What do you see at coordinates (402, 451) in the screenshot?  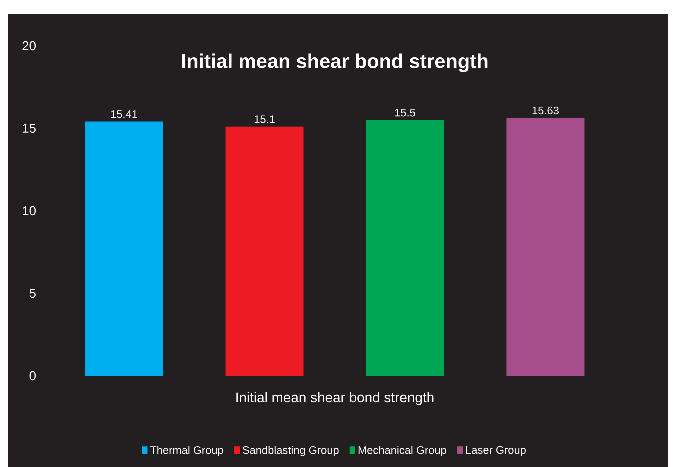 I see `legend-label: Mechanical Group` at bounding box center [402, 451].